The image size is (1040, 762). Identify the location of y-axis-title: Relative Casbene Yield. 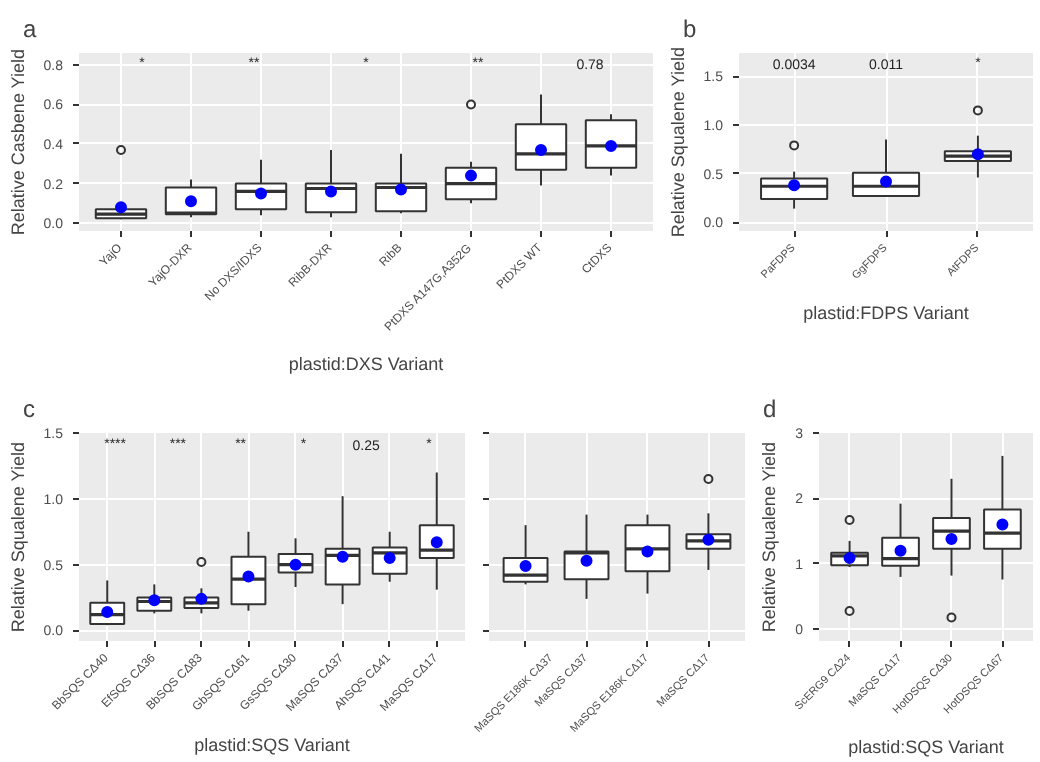
(17, 142).